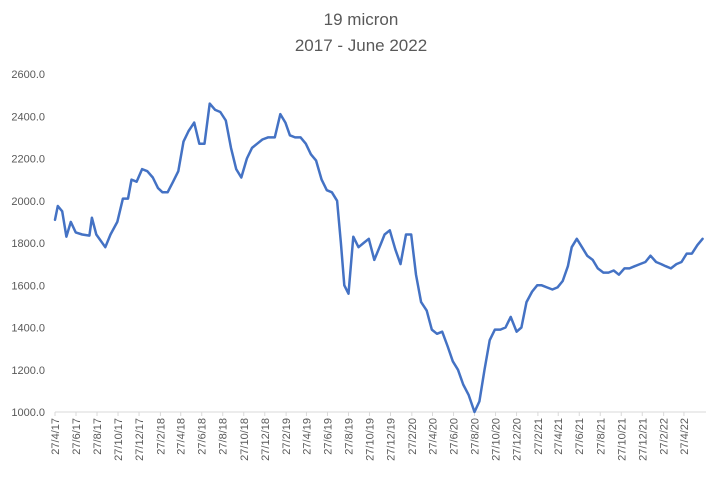 The height and width of the screenshot is (478, 722). What do you see at coordinates (203, 436) in the screenshot?
I see `x-tick-label: 27/6/18` at bounding box center [203, 436].